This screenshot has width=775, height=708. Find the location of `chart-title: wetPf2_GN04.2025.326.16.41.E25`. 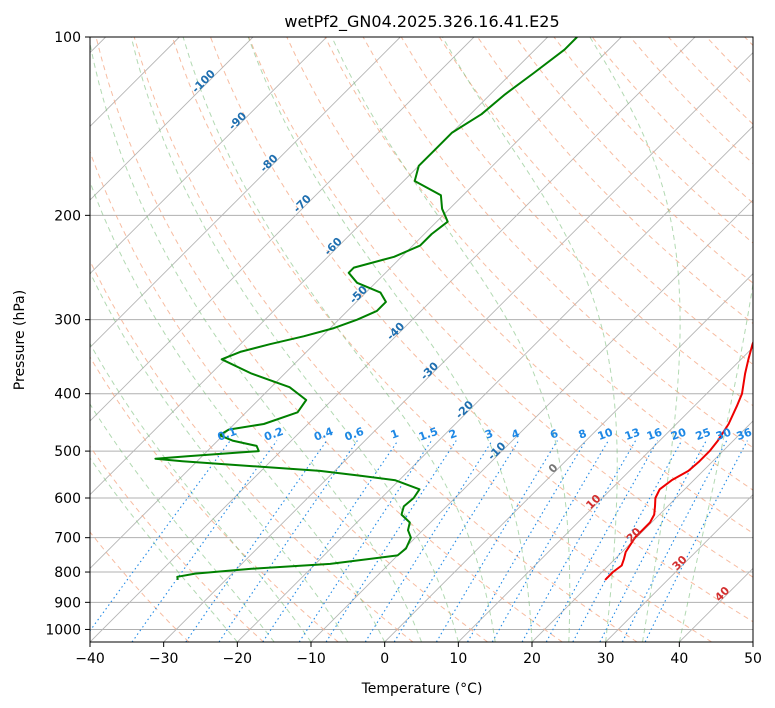

chart-title: wetPf2_GN04.2025.326.16.41.E25 is located at coordinates (421, 22).